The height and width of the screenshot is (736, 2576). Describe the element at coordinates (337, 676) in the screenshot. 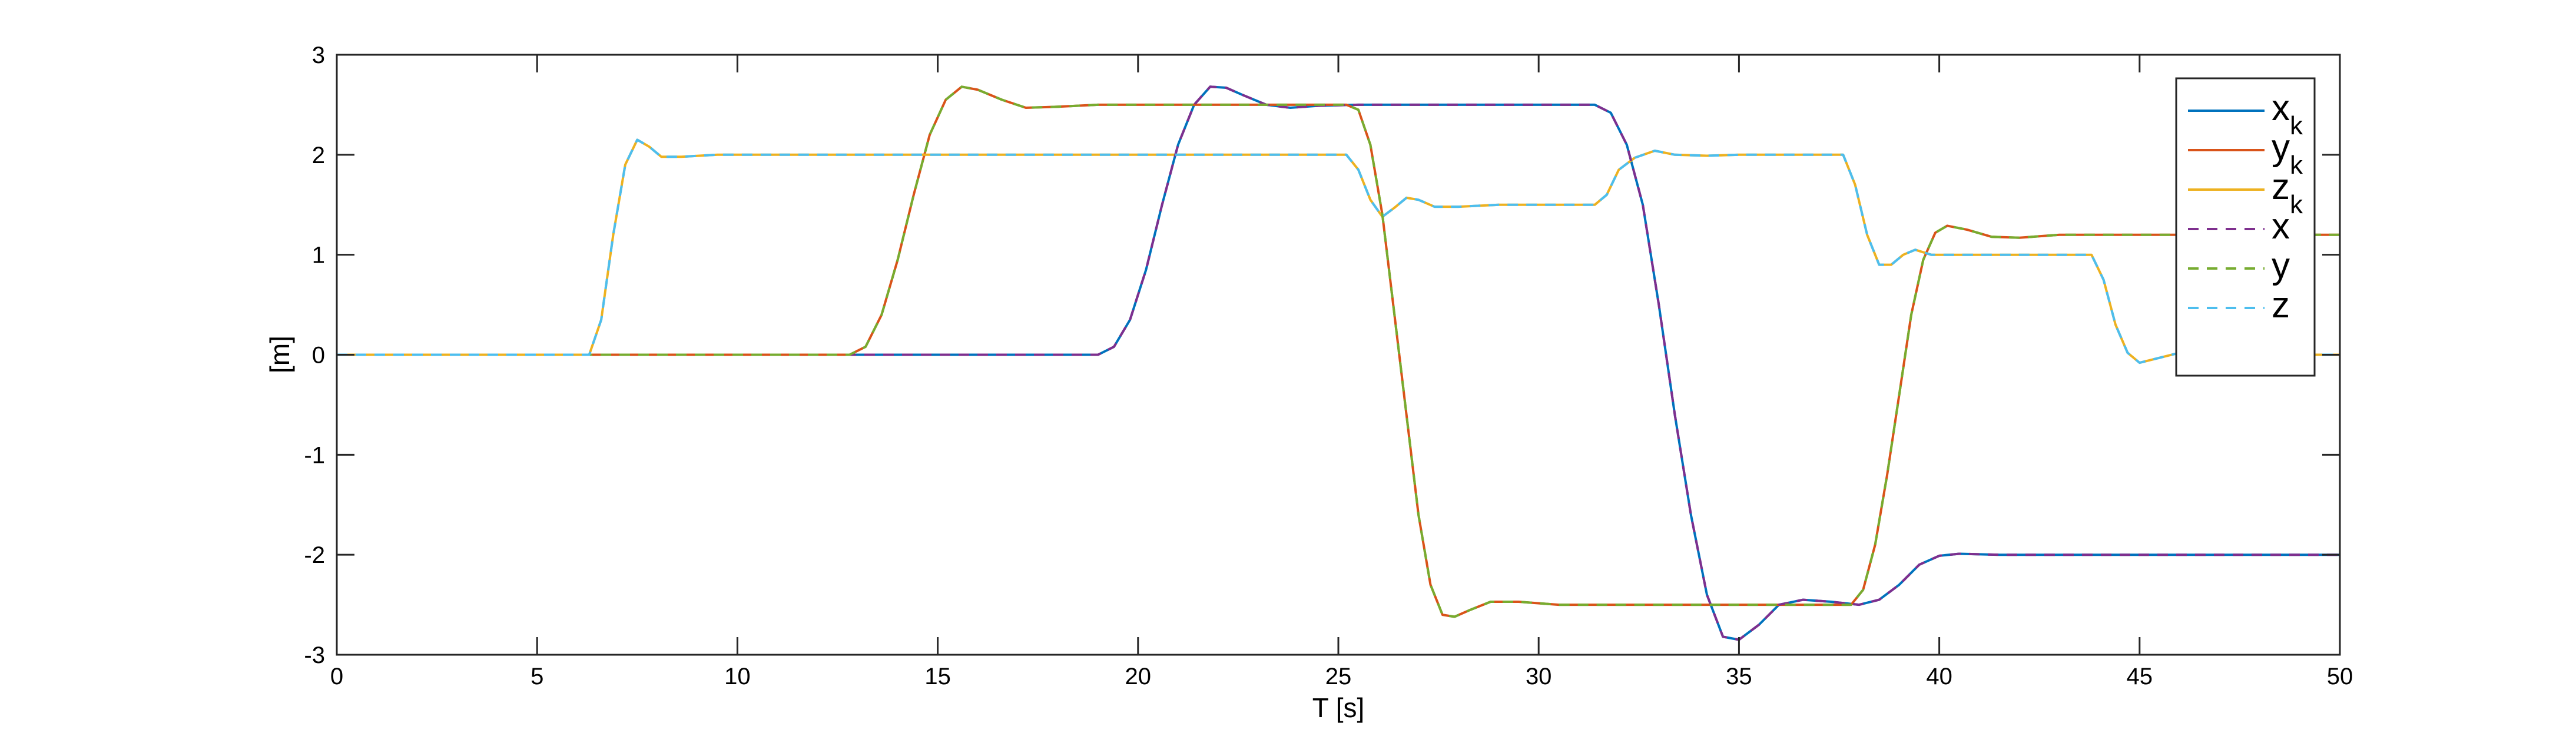

I see `x-tick-label: 0` at that location.